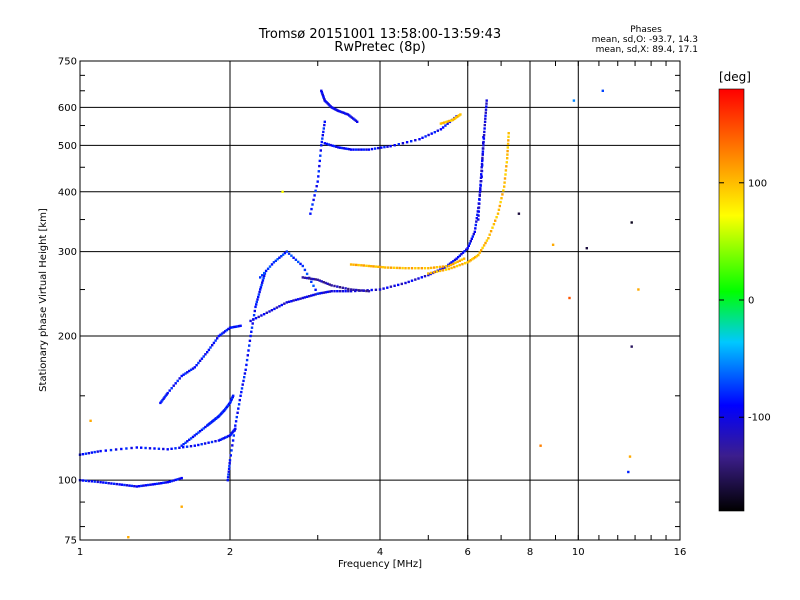 This screenshot has height=600, width=800. I want to click on x-tick-label: 2, so click(230, 552).